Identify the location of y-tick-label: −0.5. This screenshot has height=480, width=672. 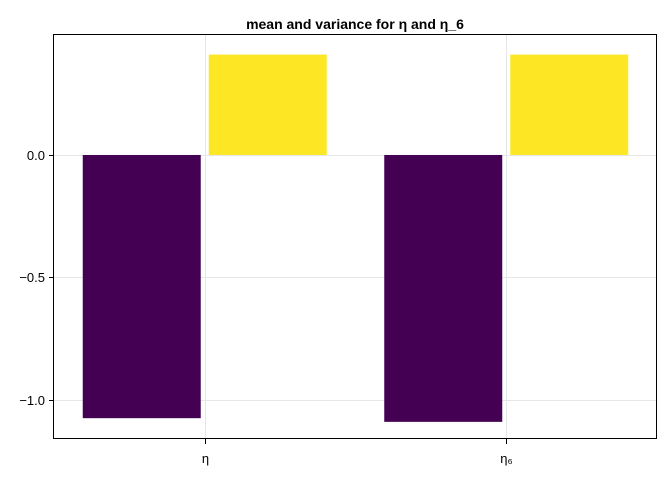
(32, 277).